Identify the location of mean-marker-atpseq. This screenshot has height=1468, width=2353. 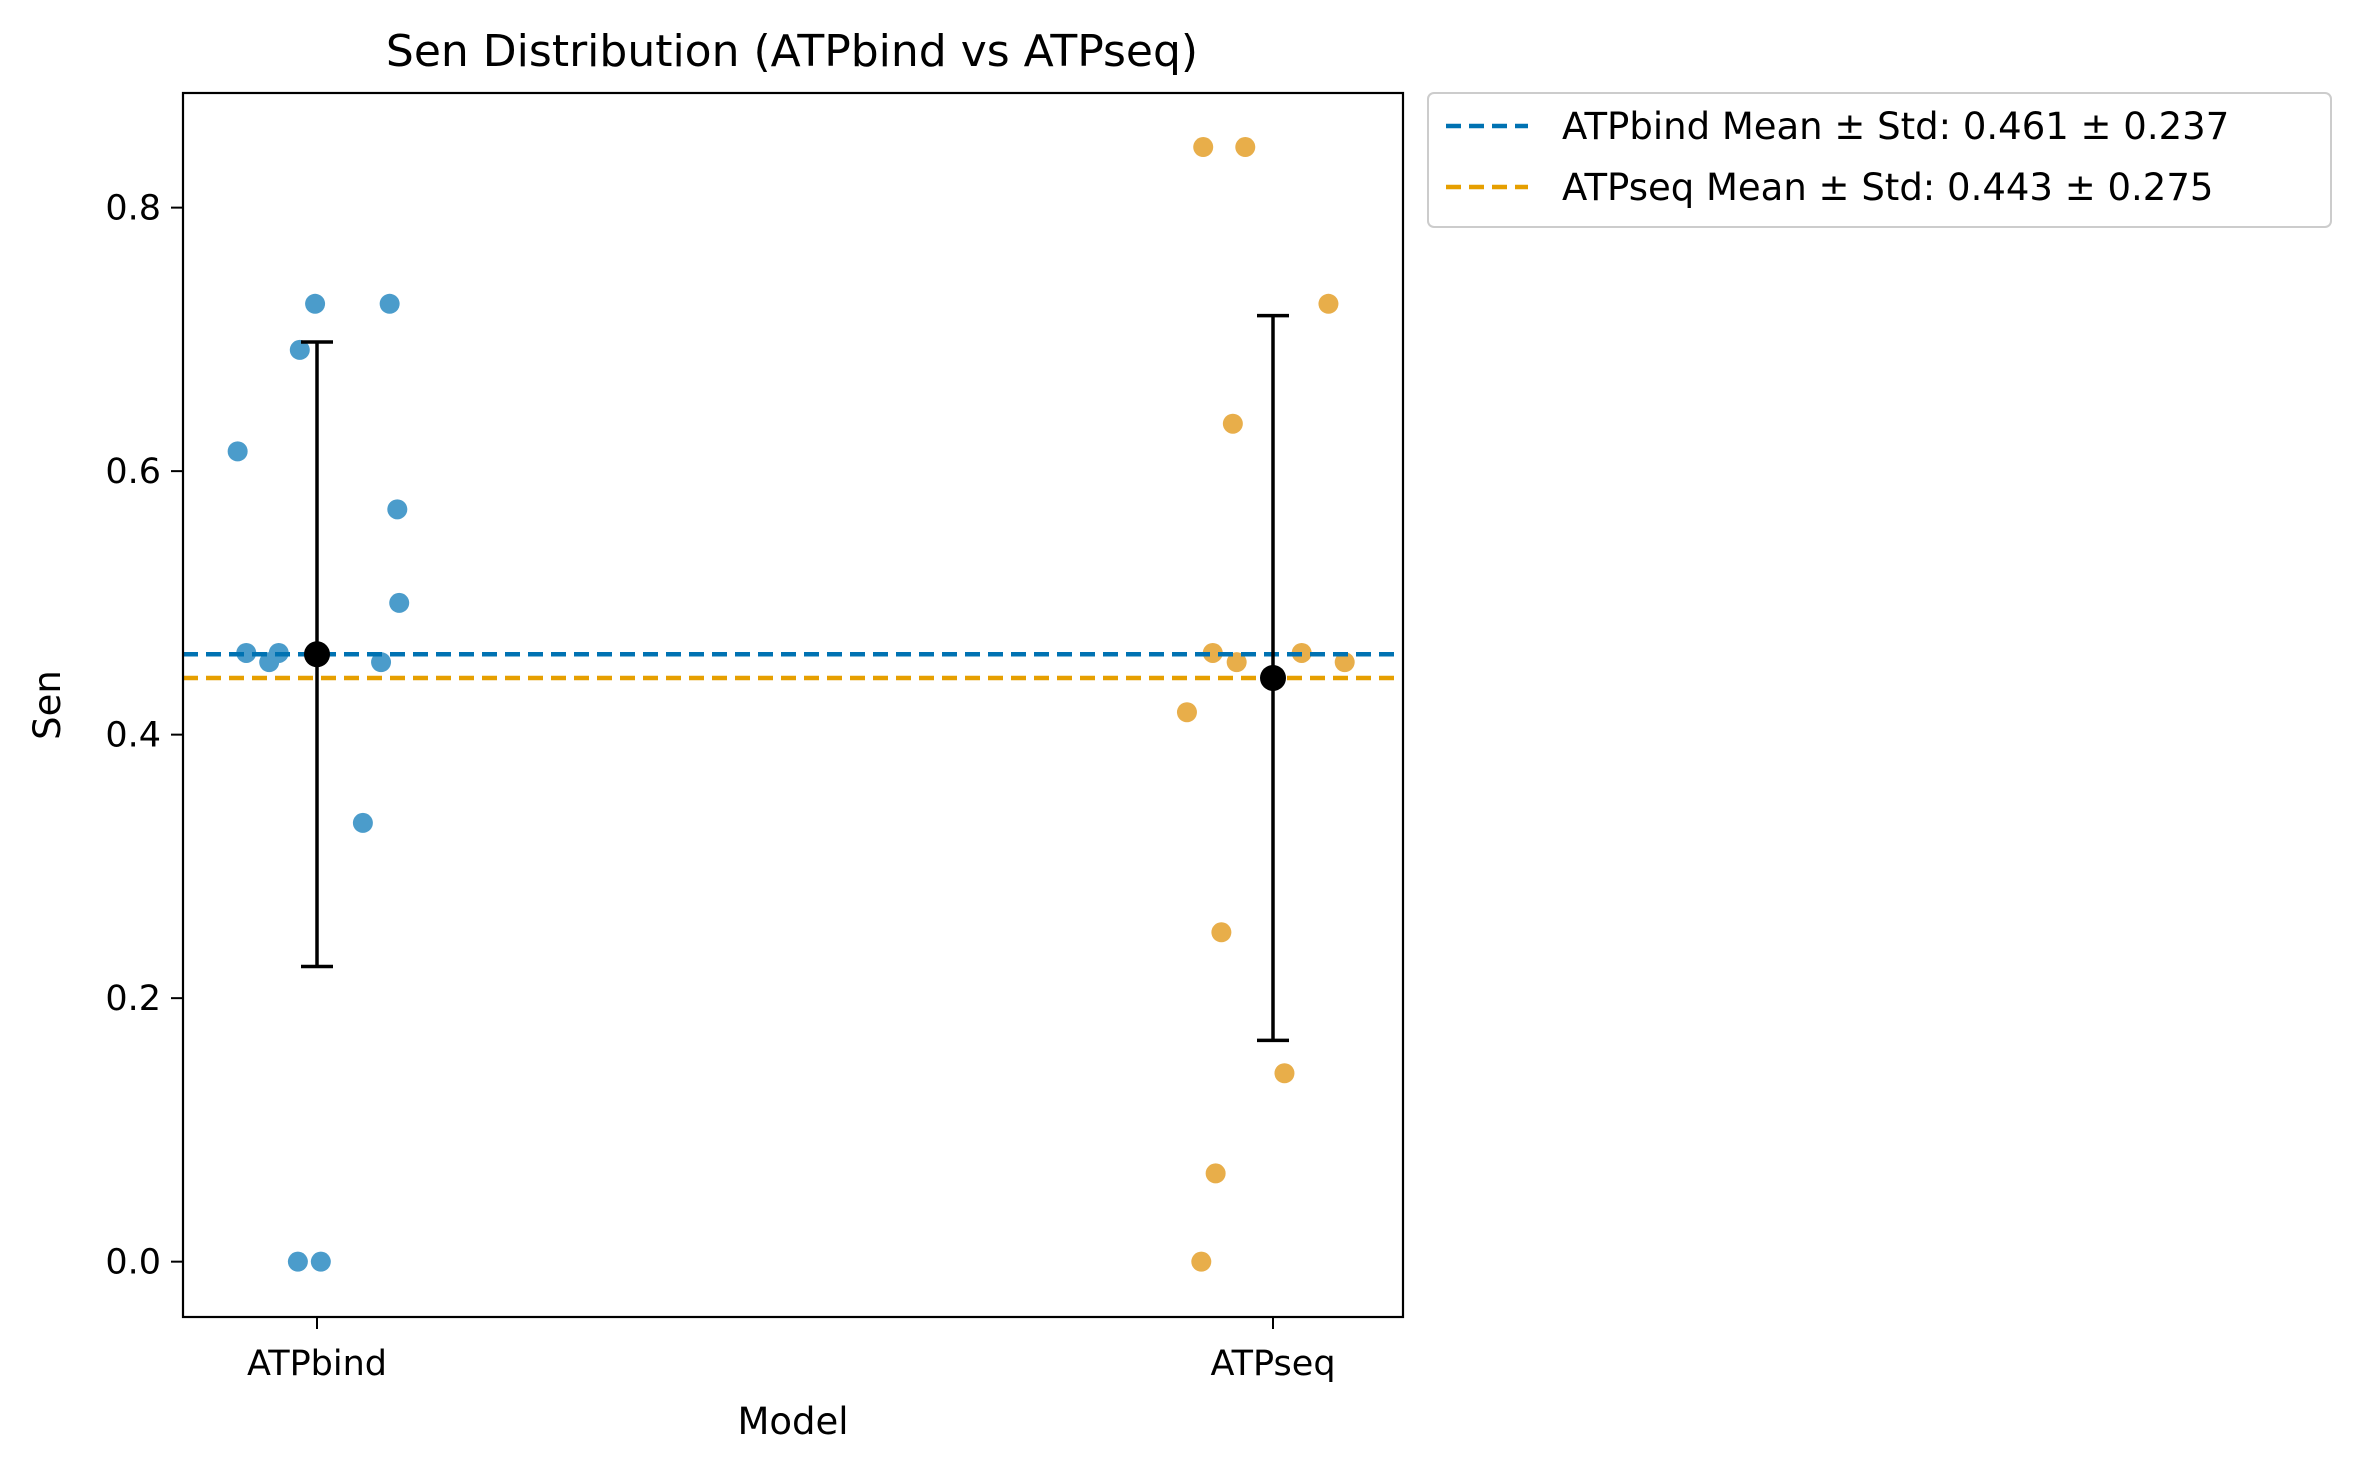
(1273, 677).